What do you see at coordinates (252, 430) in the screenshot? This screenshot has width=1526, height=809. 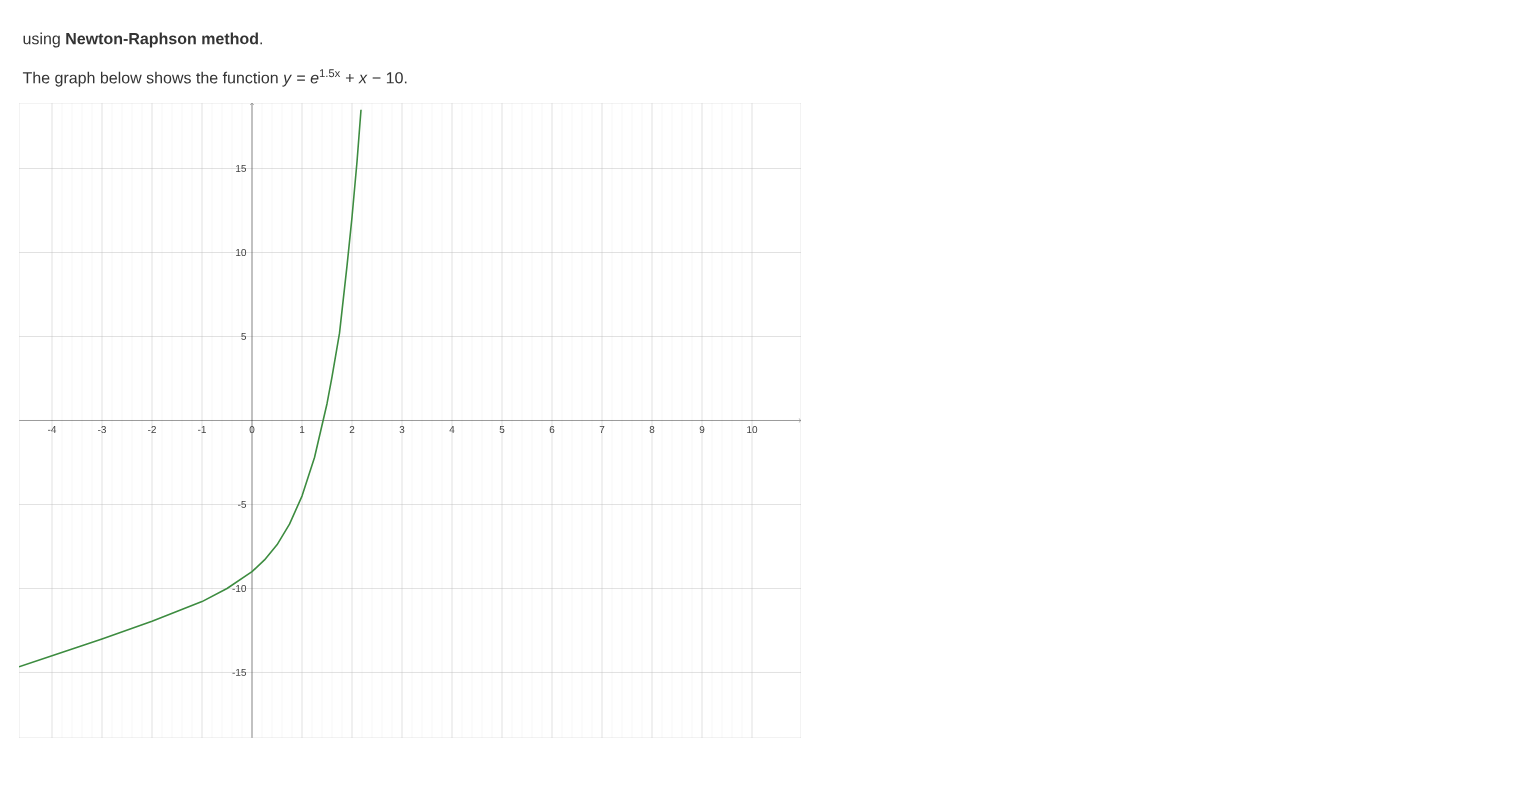 I see `x-tick-label: 0` at bounding box center [252, 430].